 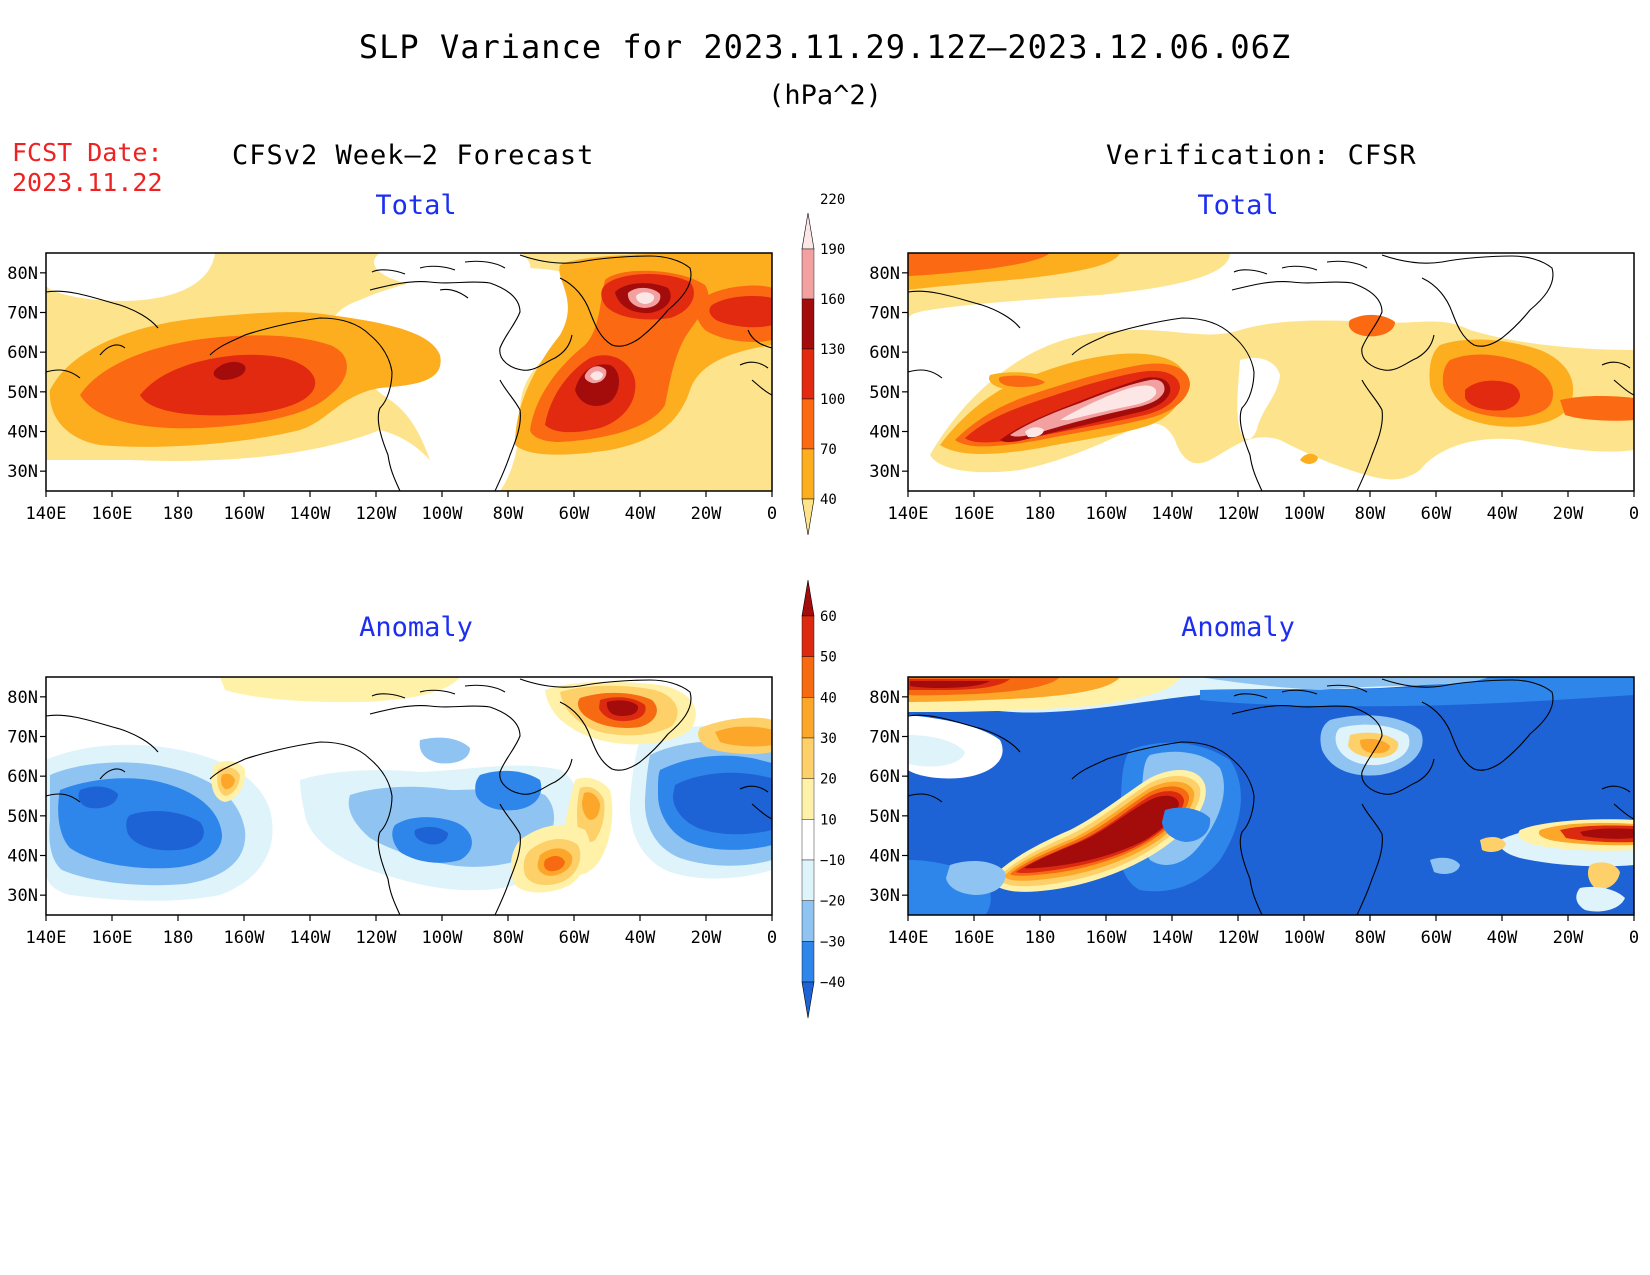 What do you see at coordinates (884, 777) in the screenshot?
I see `verification-anomaly-lat-label: 60N` at bounding box center [884, 777].